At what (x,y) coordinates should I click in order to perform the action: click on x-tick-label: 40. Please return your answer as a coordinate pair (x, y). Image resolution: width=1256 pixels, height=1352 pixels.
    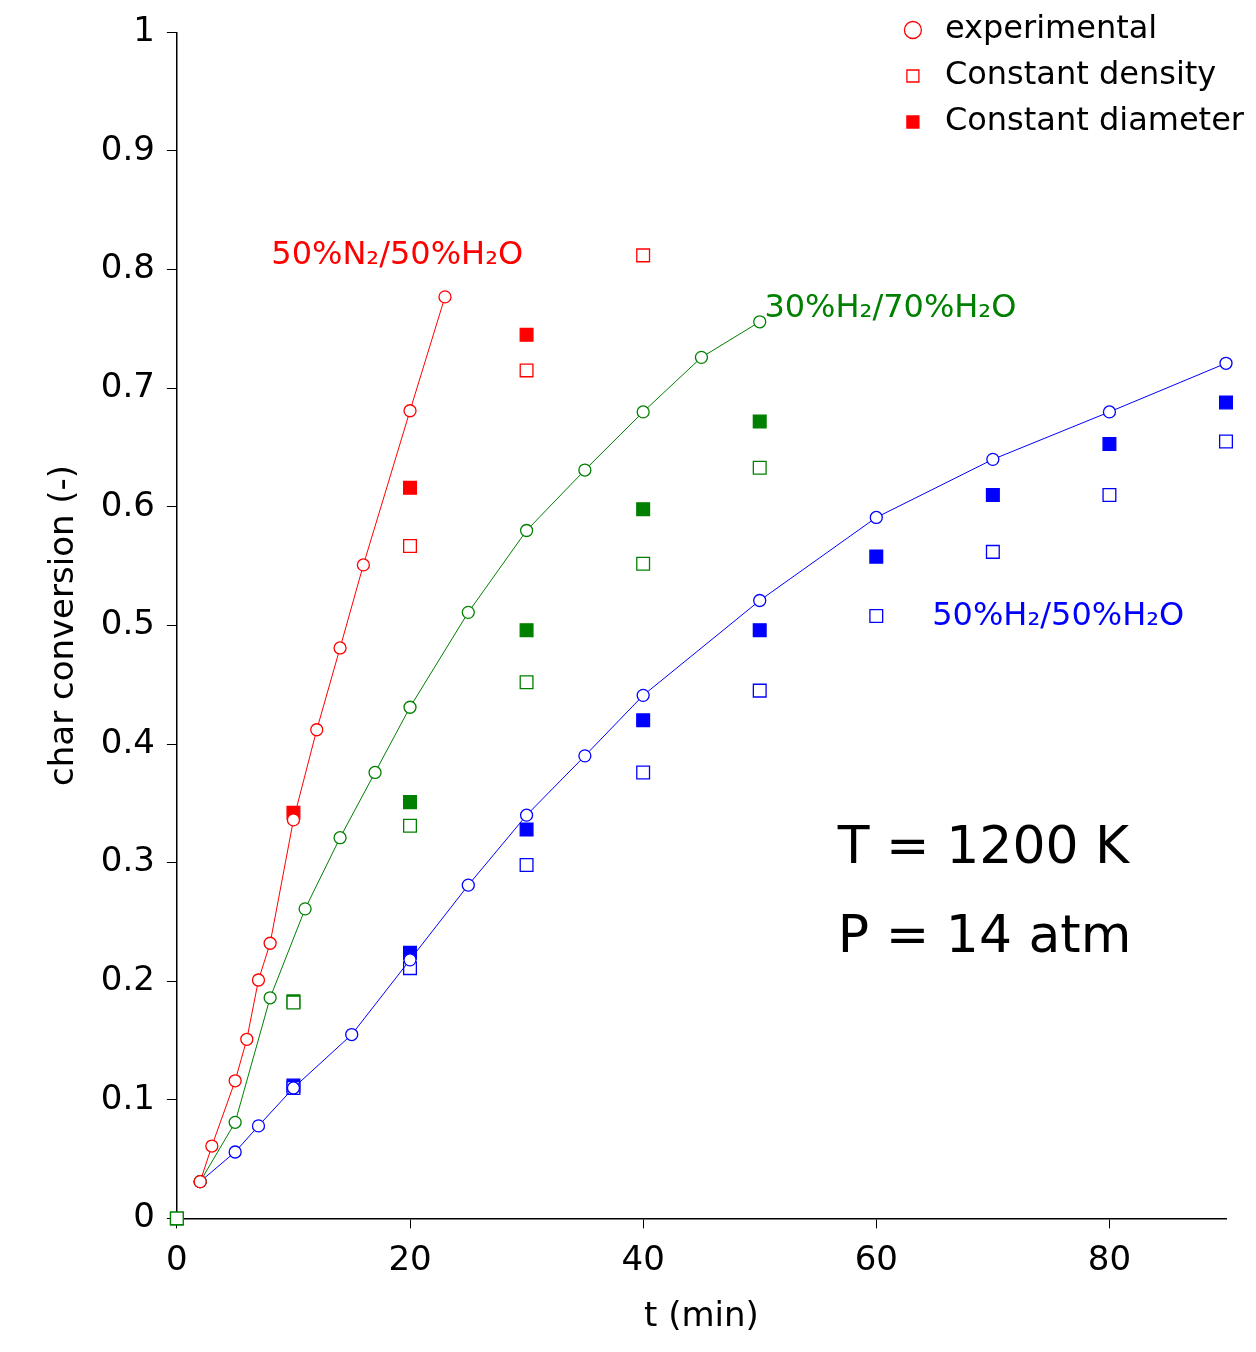
    Looking at the image, I should click on (643, 1257).